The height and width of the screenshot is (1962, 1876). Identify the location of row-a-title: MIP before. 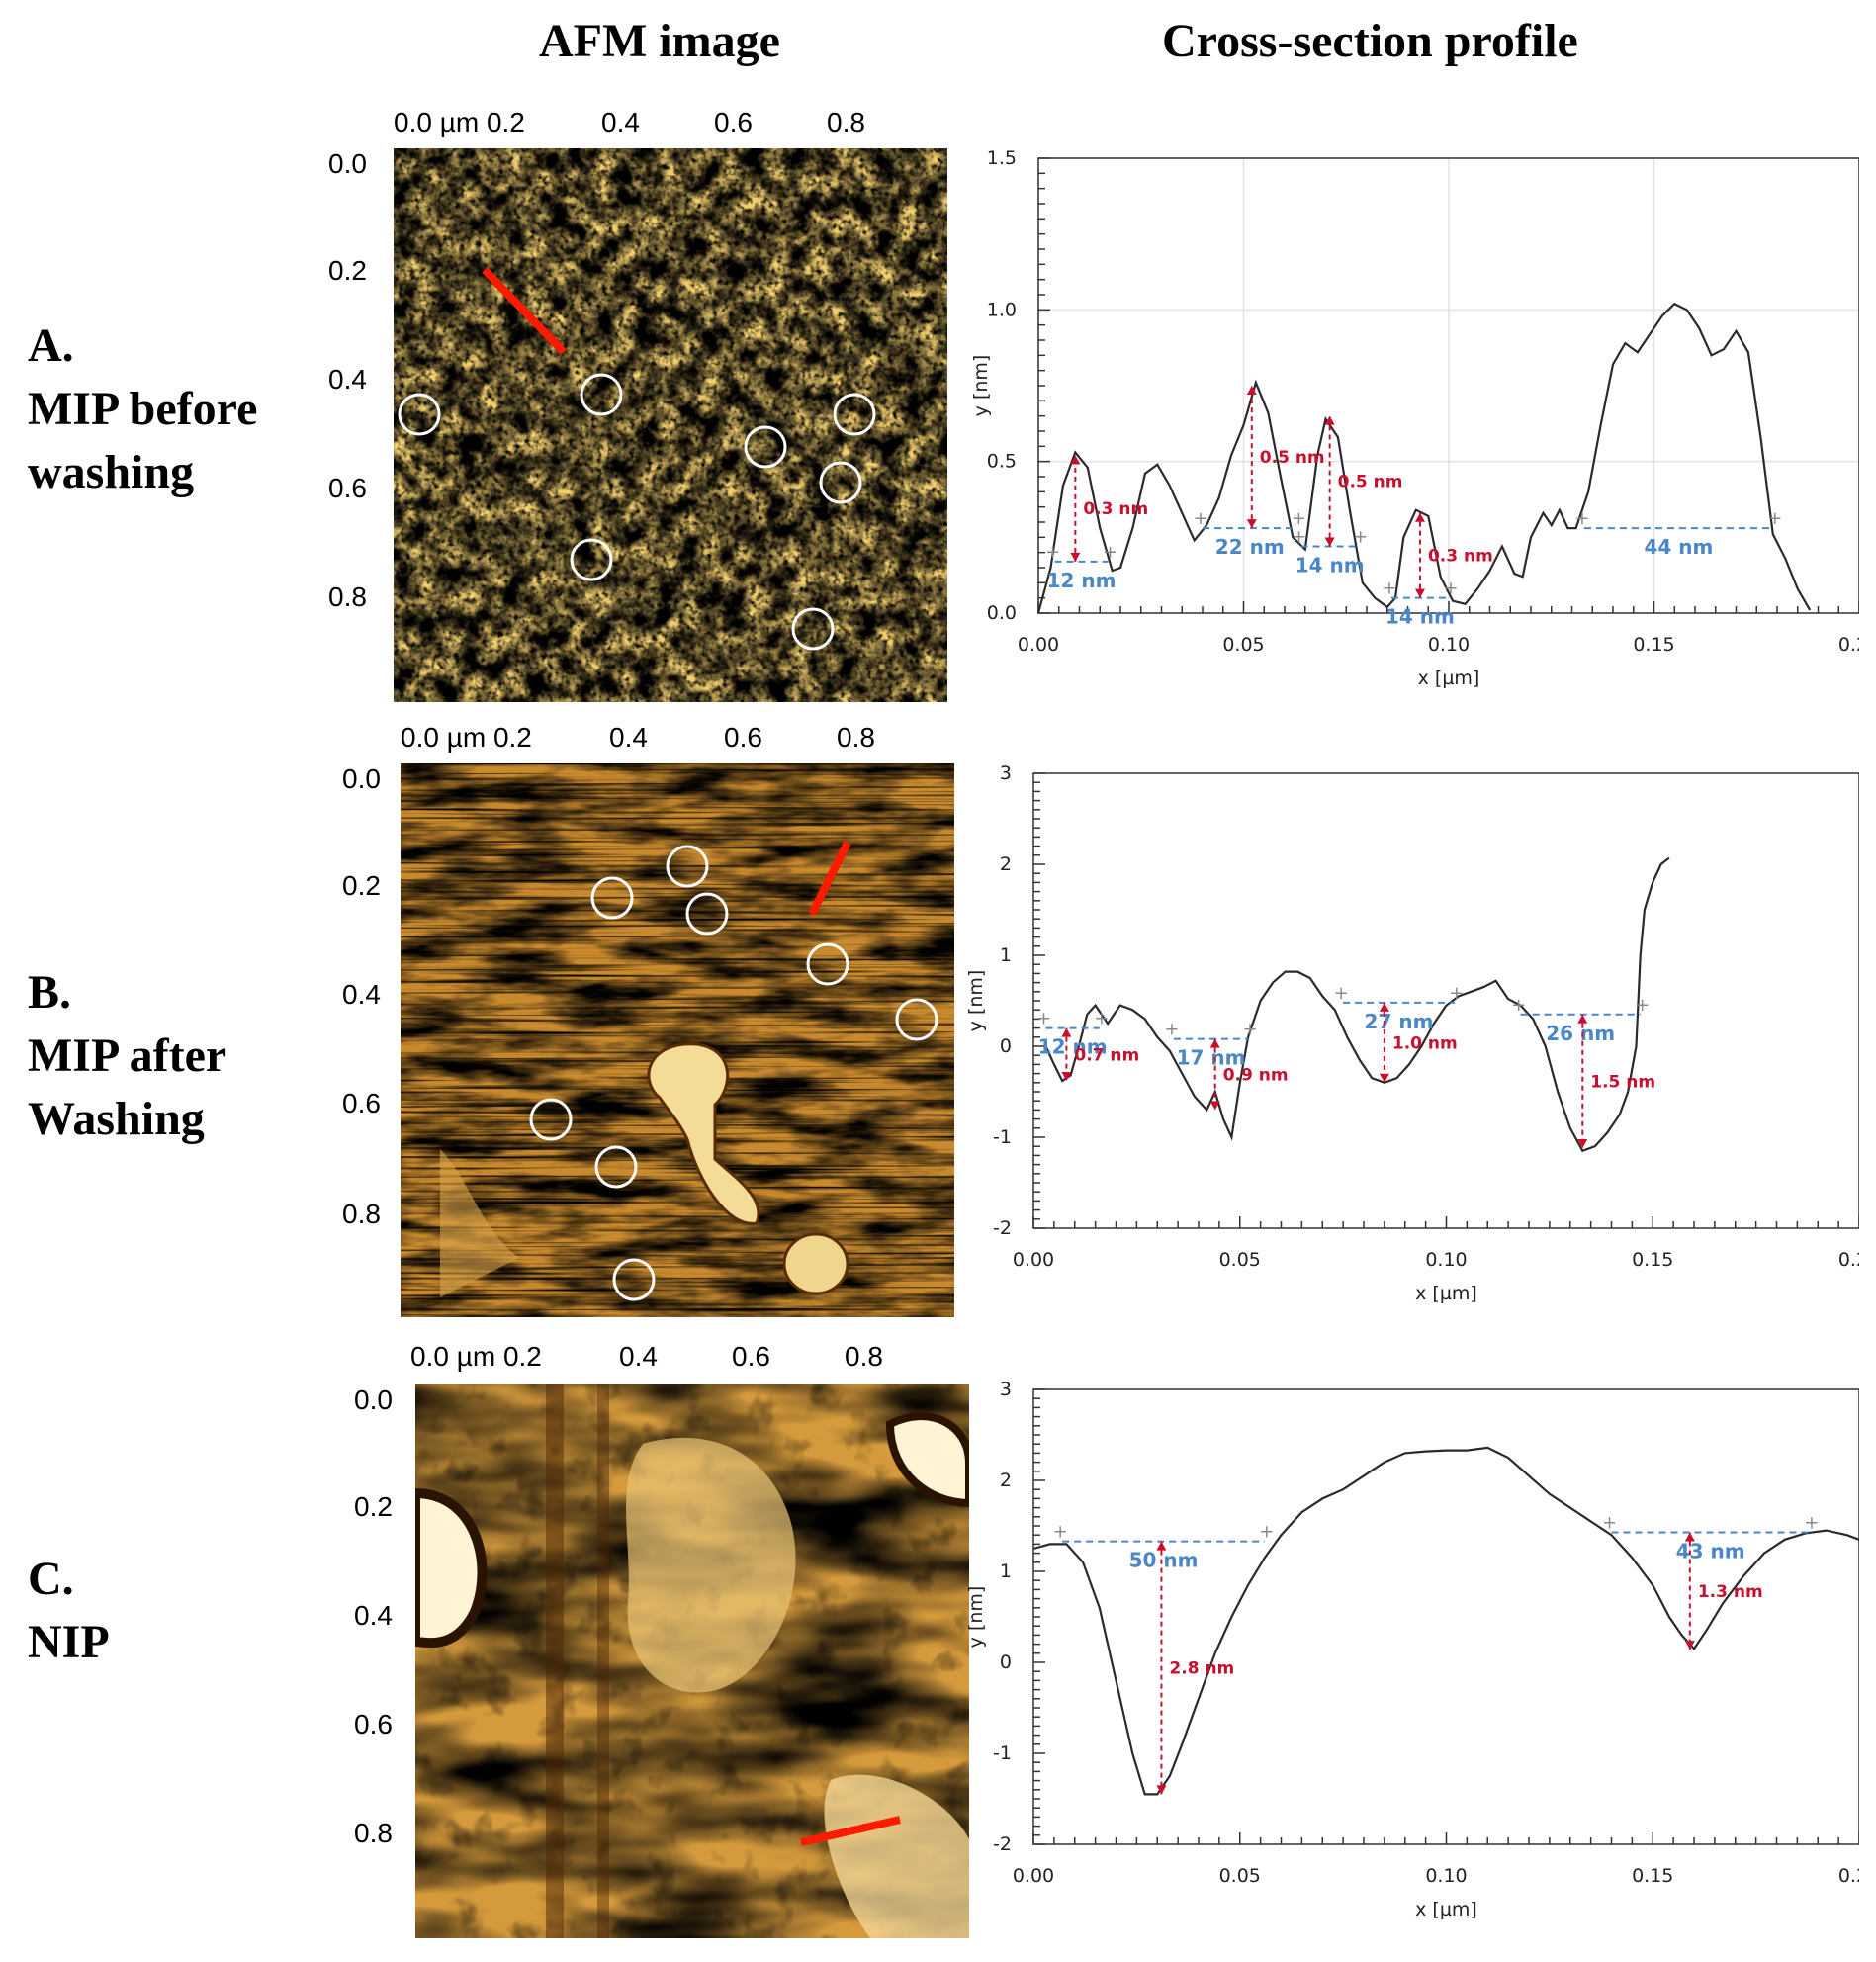
(143, 409).